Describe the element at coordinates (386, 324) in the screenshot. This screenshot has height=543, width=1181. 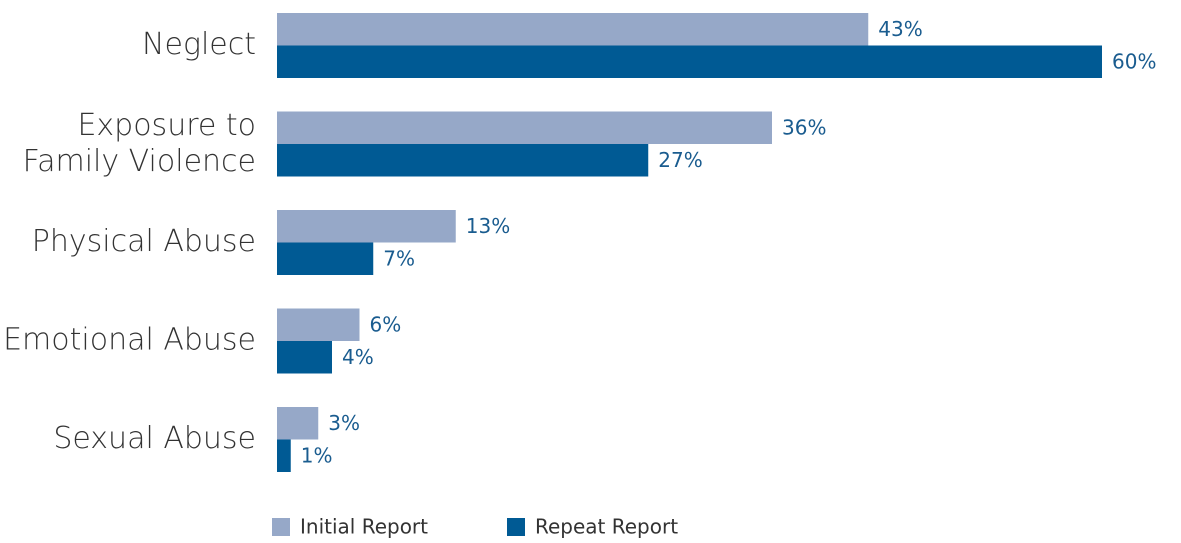
I see `value-label: 6%` at that location.